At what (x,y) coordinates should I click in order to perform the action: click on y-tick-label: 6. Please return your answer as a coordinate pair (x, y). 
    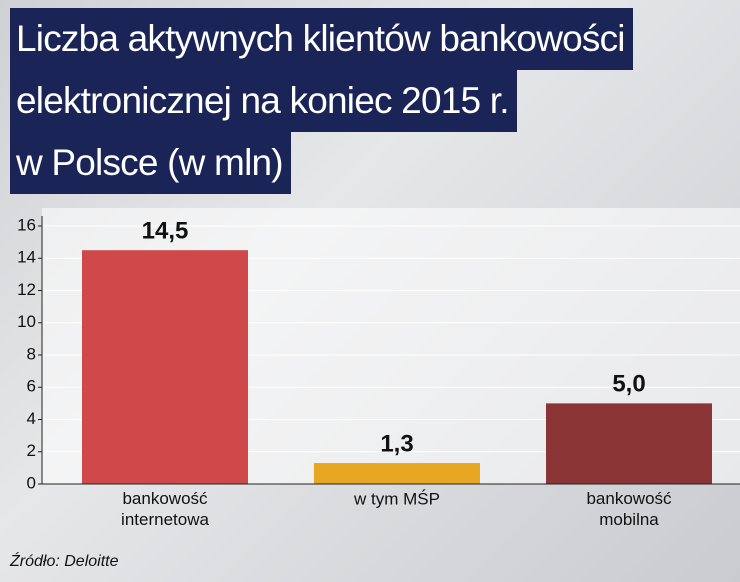
    Looking at the image, I should click on (31, 386).